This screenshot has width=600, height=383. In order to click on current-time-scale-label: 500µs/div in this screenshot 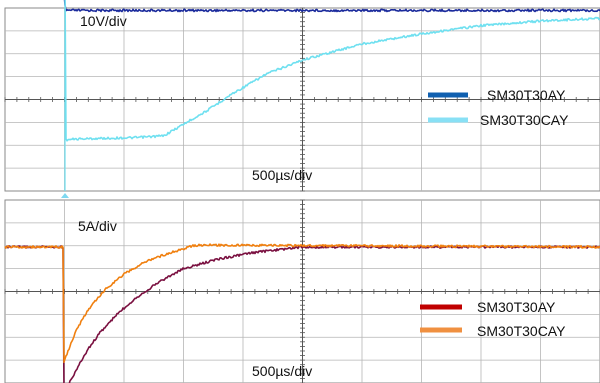, I will do `click(282, 371)`.